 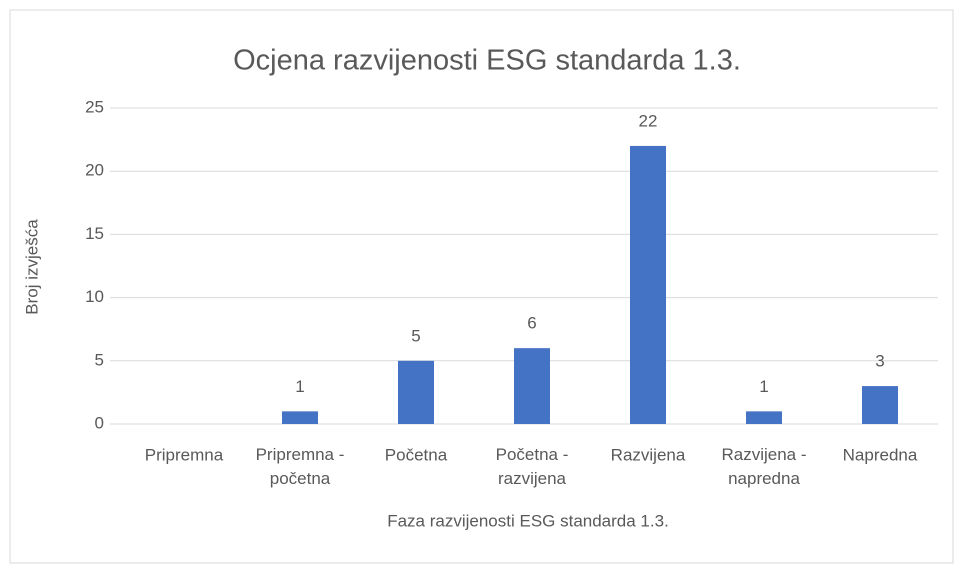 What do you see at coordinates (648, 120) in the screenshot?
I see `data-label: 22` at bounding box center [648, 120].